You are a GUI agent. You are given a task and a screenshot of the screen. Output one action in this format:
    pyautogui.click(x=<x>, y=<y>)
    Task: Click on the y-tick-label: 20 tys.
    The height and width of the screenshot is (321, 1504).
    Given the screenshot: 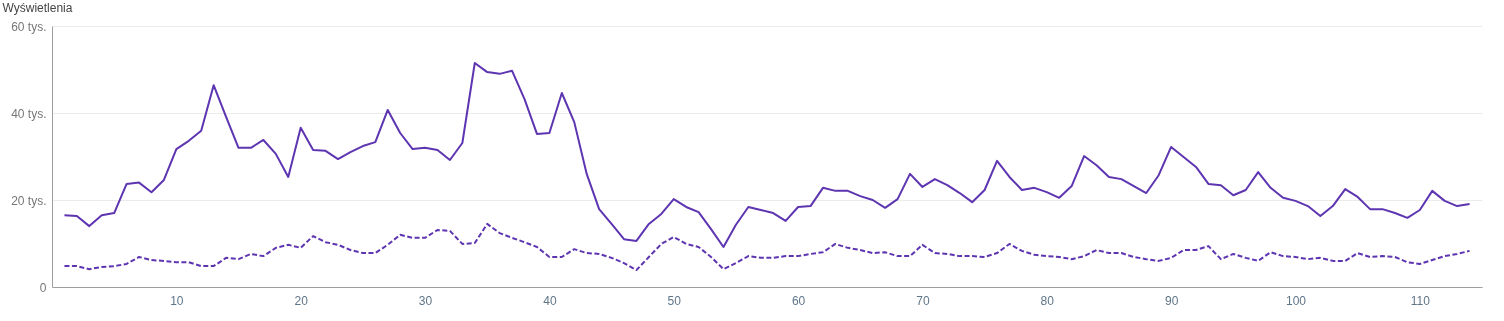 What is the action you would take?
    pyautogui.click(x=29, y=200)
    